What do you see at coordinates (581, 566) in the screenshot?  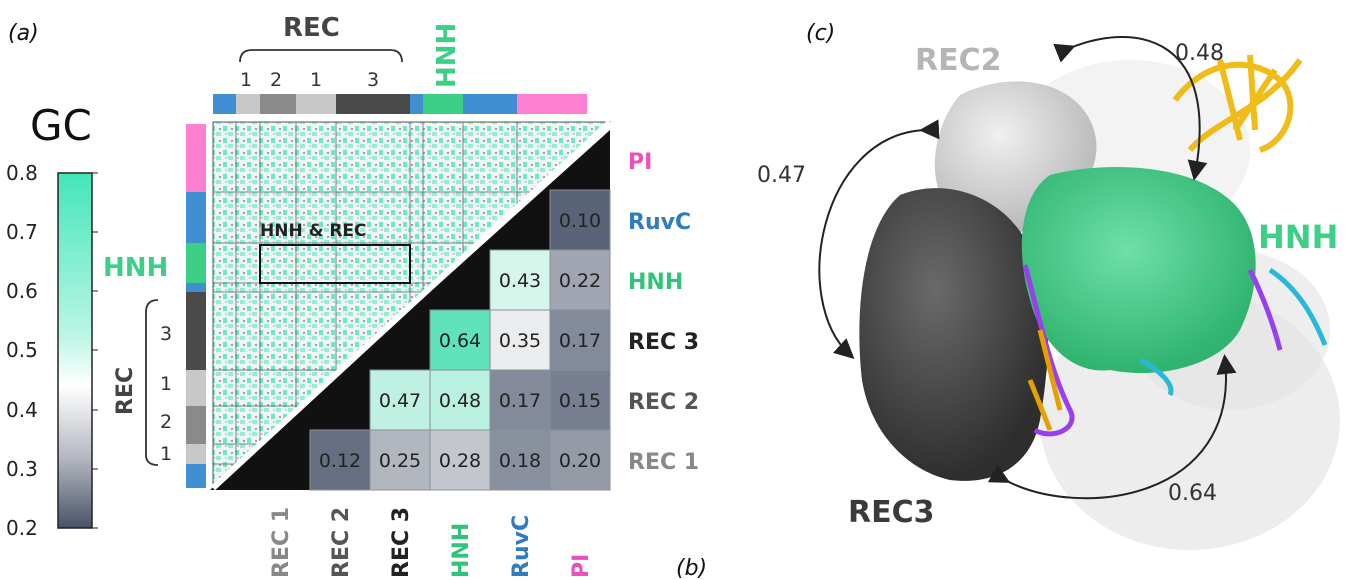 I see `matrix-col-label: PI` at bounding box center [581, 566].